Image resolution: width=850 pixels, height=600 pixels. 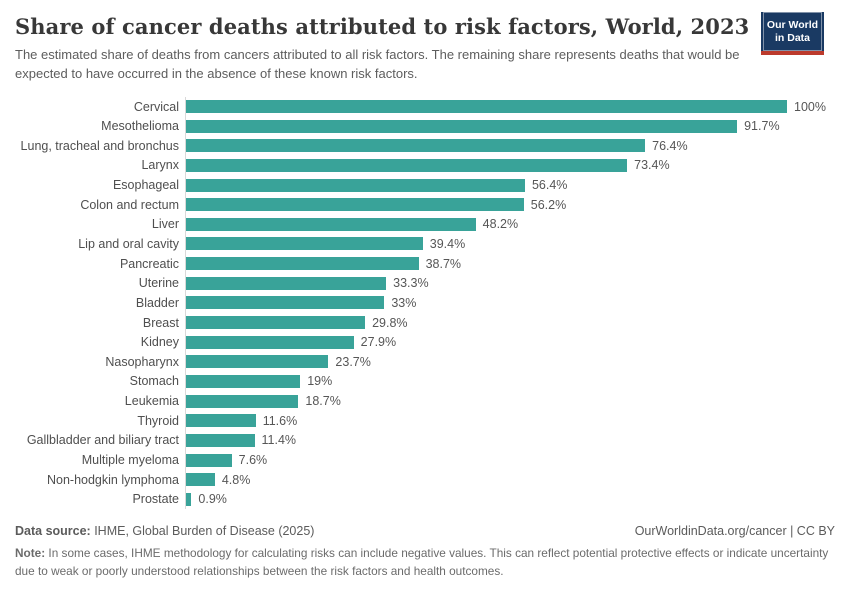 I want to click on value-label: 7.6%, so click(x=253, y=460).